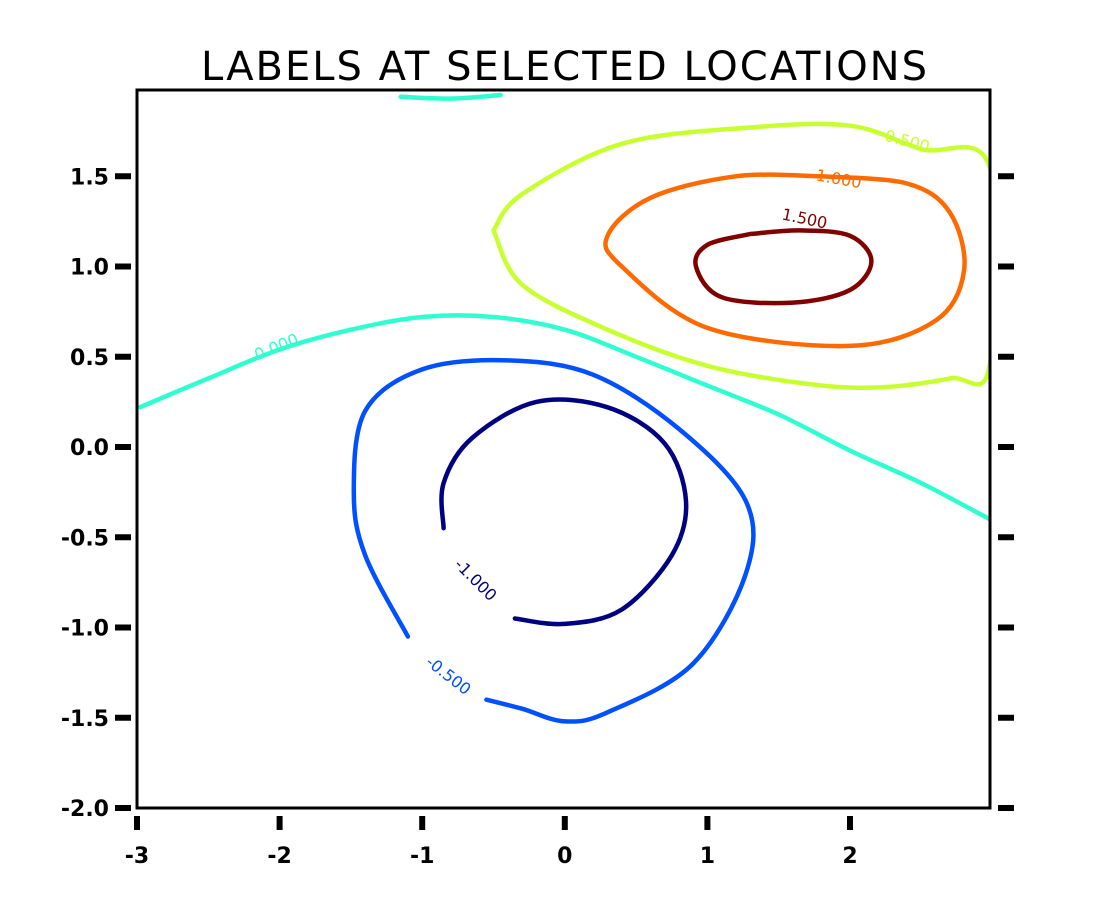 Image resolution: width=1100 pixels, height=900 pixels. Describe the element at coordinates (85, 538) in the screenshot. I see `y-tick-label-3: -0.5` at that location.